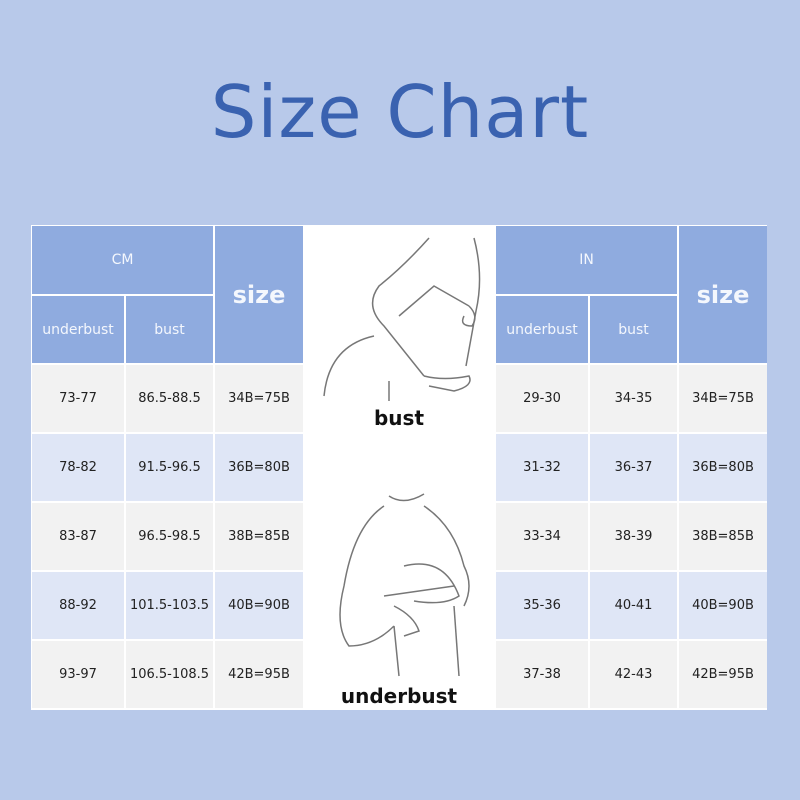  I want to click on cm-size-cell: 38B=85B, so click(259, 536).